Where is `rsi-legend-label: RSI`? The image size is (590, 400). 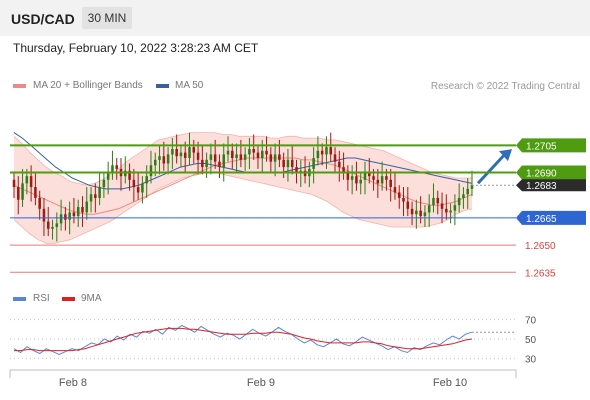
rsi-legend-label: RSI is located at coordinates (41, 298).